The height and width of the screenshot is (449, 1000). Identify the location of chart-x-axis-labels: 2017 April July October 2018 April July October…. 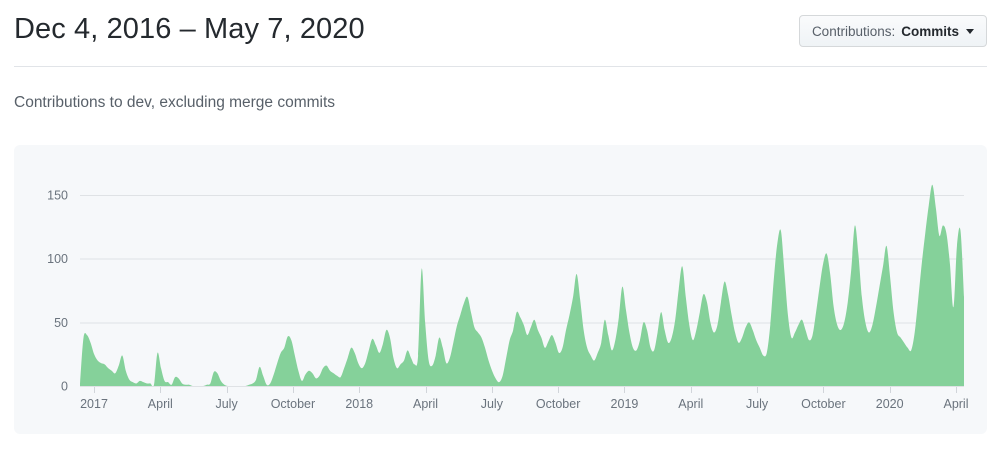
(524, 404).